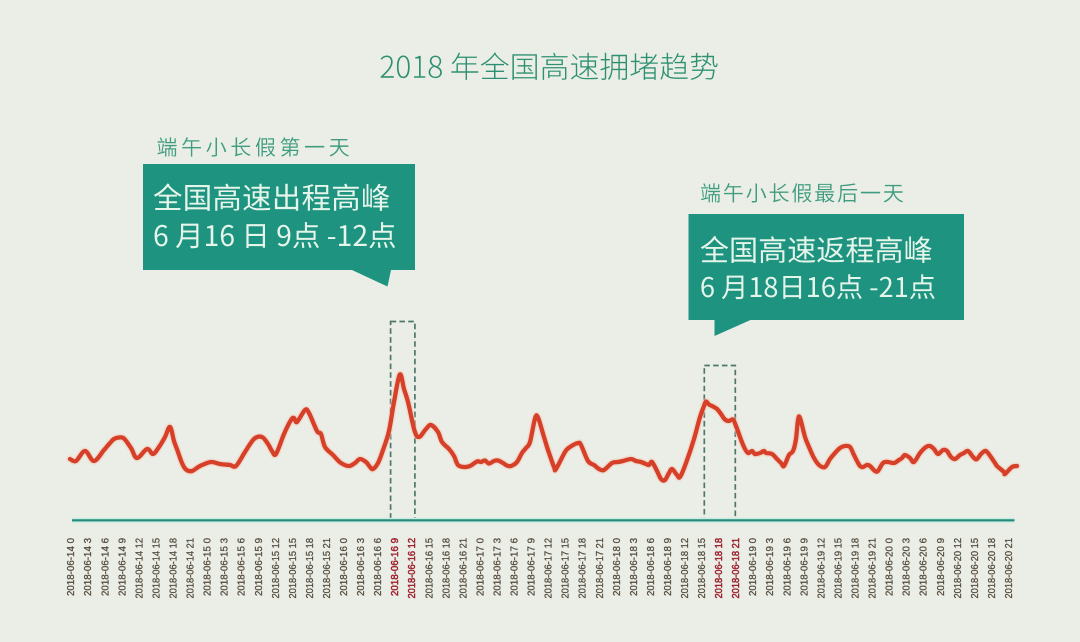  I want to click on svg-text: 2018-06-19 0, so click(753, 567).